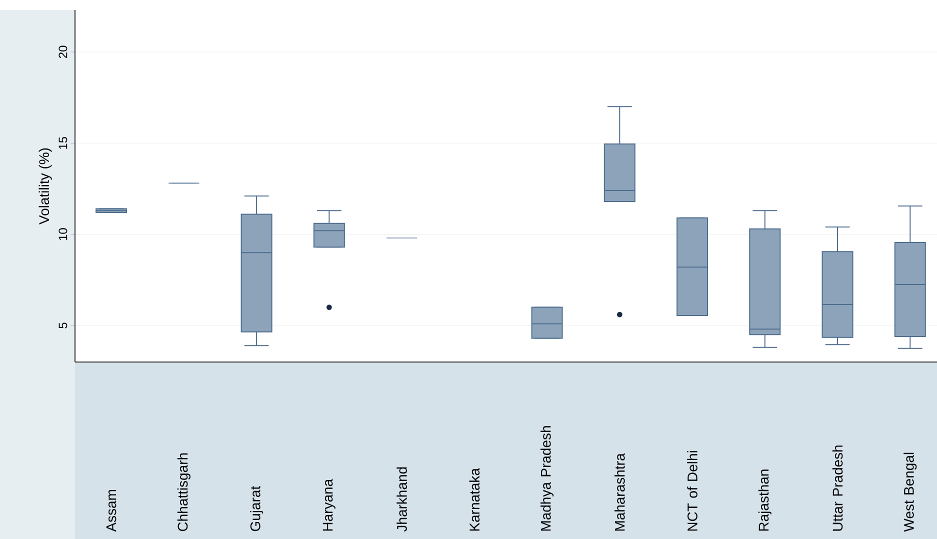 Image resolution: width=937 pixels, height=539 pixels. Describe the element at coordinates (257, 509) in the screenshot. I see `x-tick-label: Gujarat` at that location.